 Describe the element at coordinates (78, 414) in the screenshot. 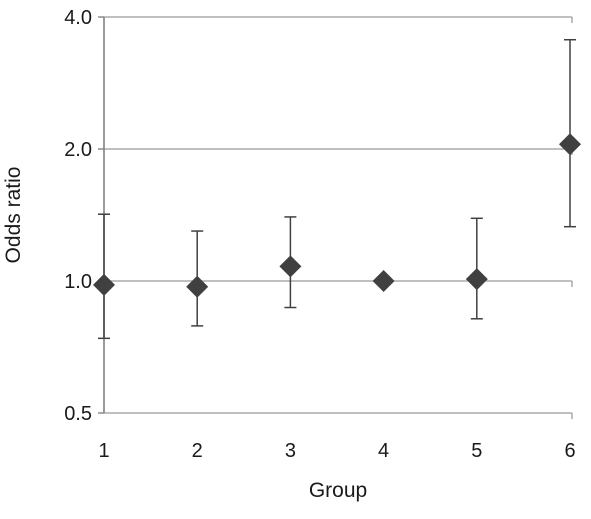

I see `y-tick-label-0: 0.5` at that location.